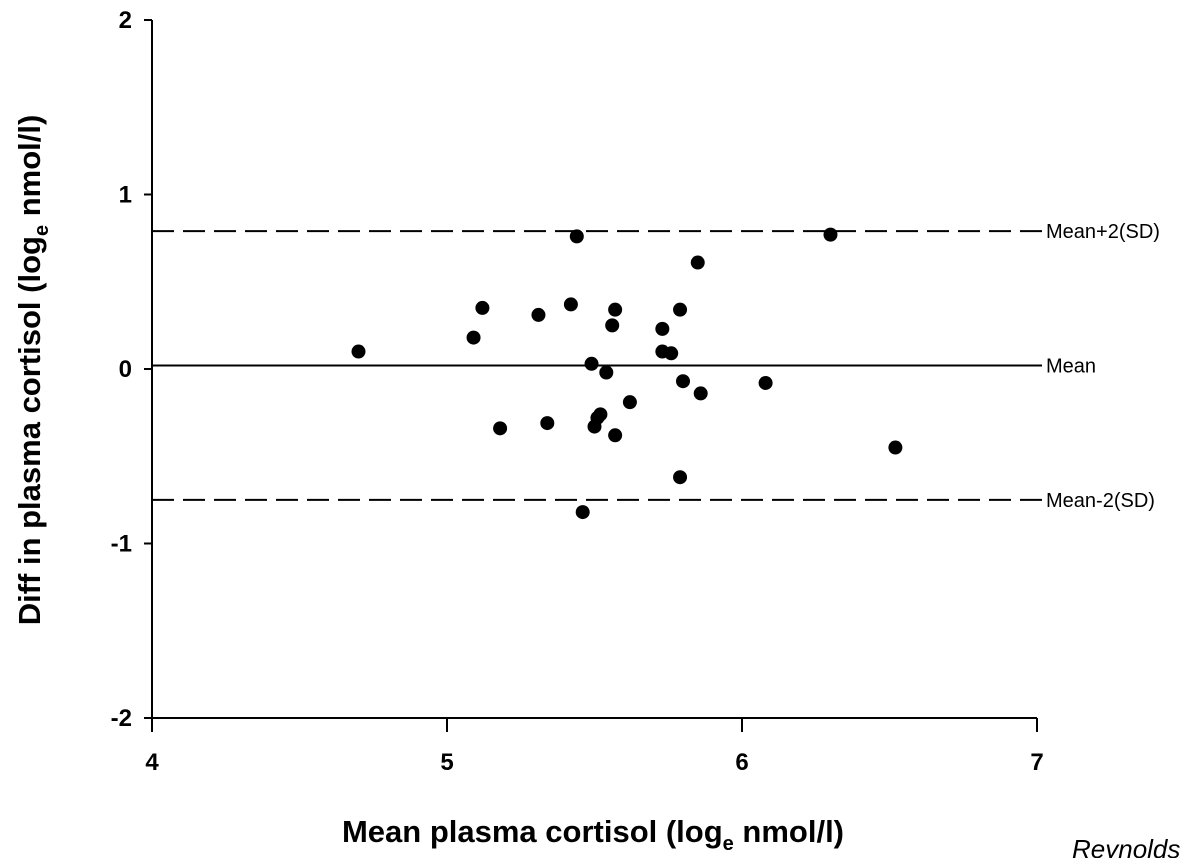 The image size is (1199, 858). Describe the element at coordinates (152, 762) in the screenshot. I see `x-tick-label: 4` at that location.